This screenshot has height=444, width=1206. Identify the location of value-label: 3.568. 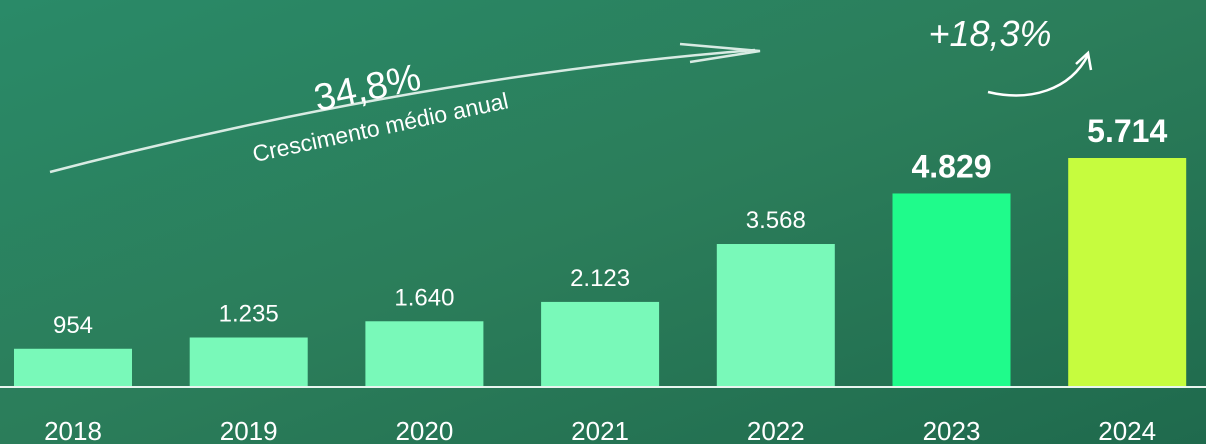
(776, 220).